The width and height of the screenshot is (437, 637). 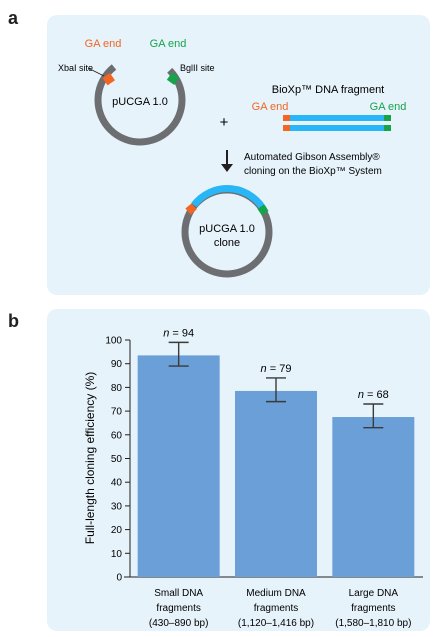 I want to click on y-tick-label: 100, so click(x=113, y=341).